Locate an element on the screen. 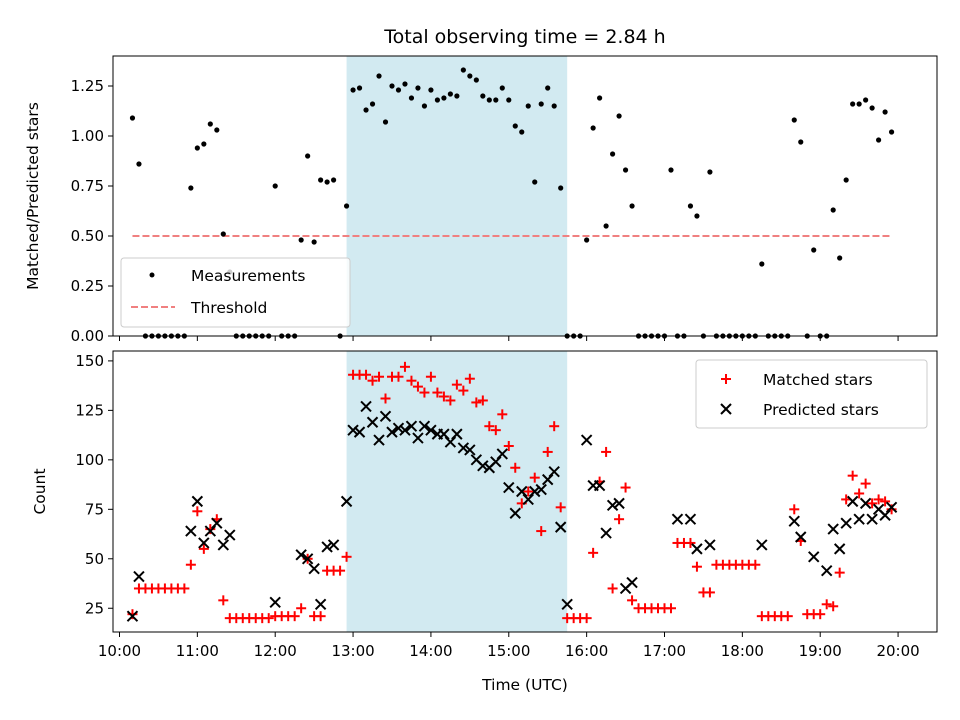 The width and height of the screenshot is (960, 720). ratio-legend: Measurements Threshold is located at coordinates (235, 292).